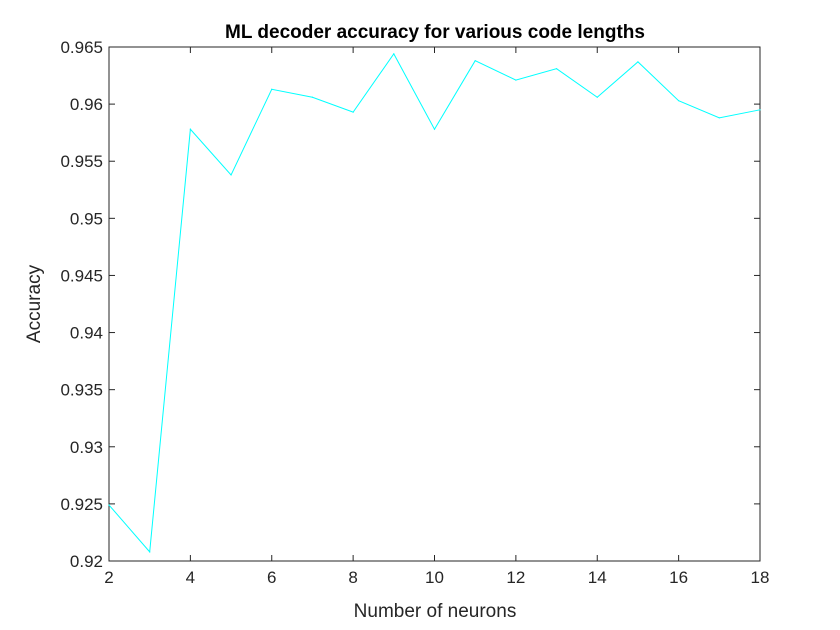  I want to click on y-tick-label: 0.935, so click(81, 390).